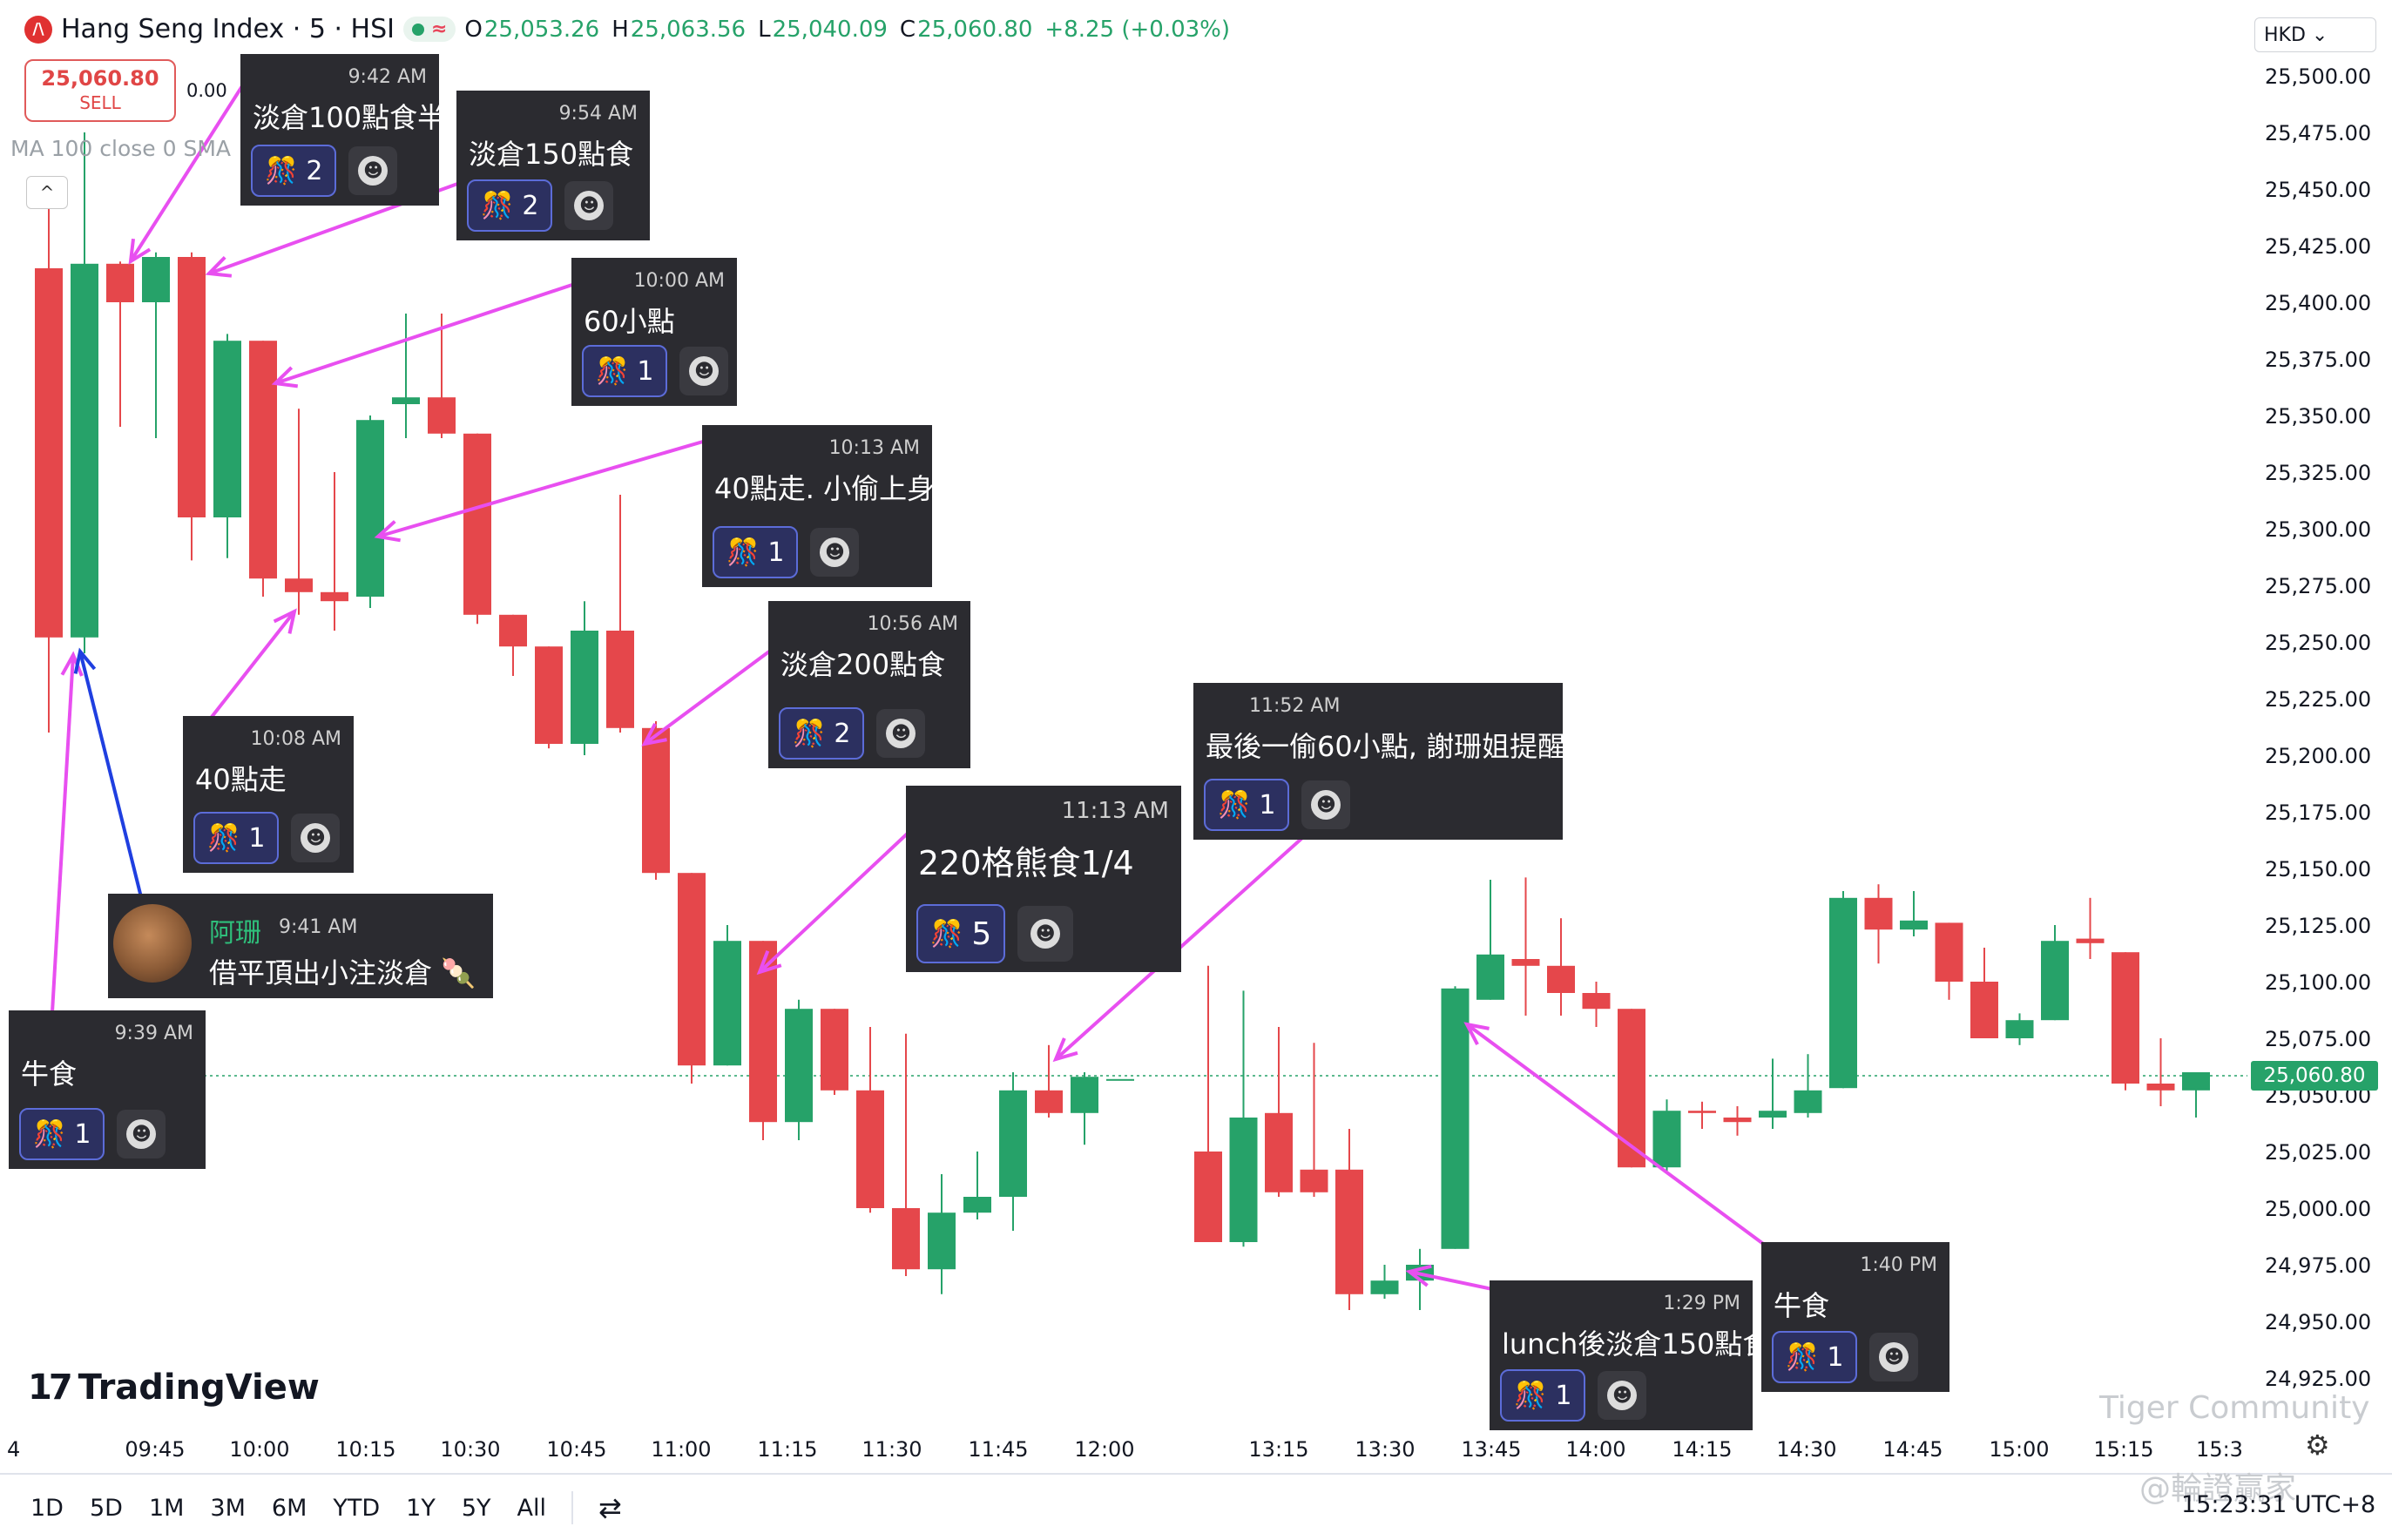  Describe the element at coordinates (1043, 879) in the screenshot. I see `trade-note: 11:13 AM 220格熊食1/4 🎊 5 ☻` at that location.